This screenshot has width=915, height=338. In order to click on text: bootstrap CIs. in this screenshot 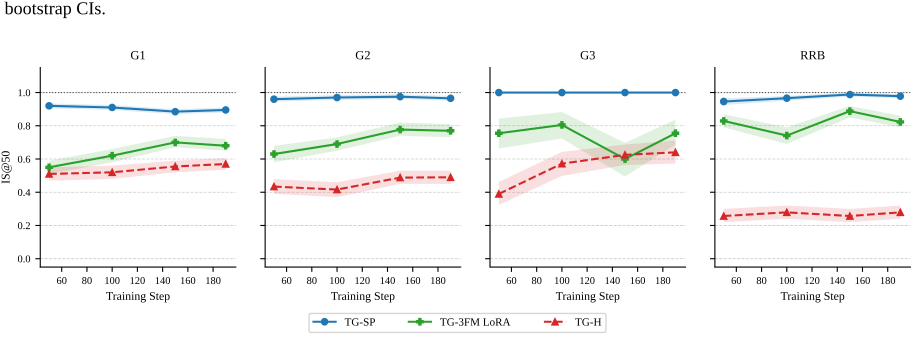, I will do `click(54, 10)`.